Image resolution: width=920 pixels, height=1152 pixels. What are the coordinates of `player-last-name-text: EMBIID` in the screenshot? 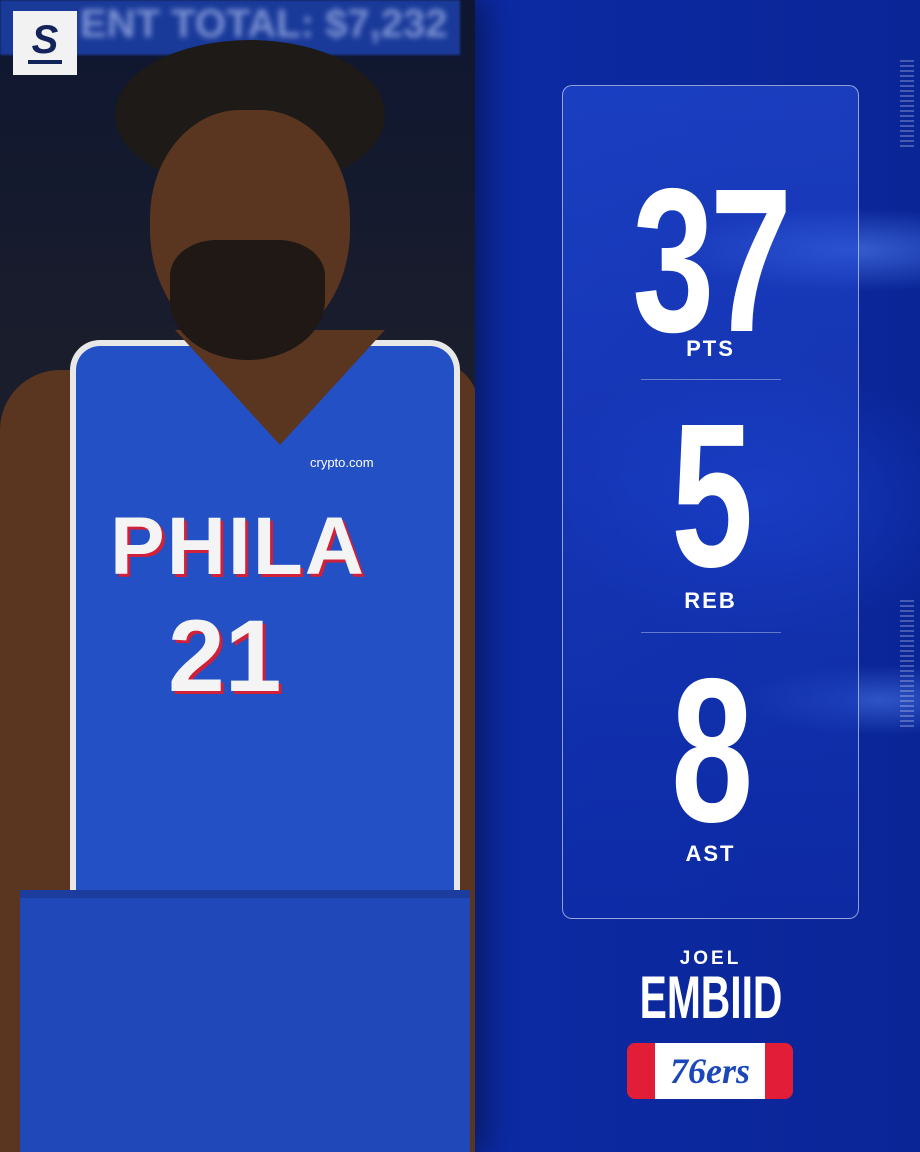 It's located at (710, 997).